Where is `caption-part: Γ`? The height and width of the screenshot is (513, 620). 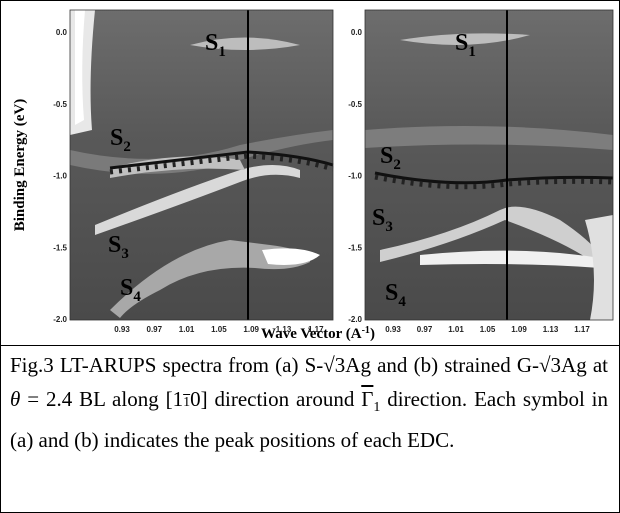 caption-part: Γ is located at coordinates (367, 398).